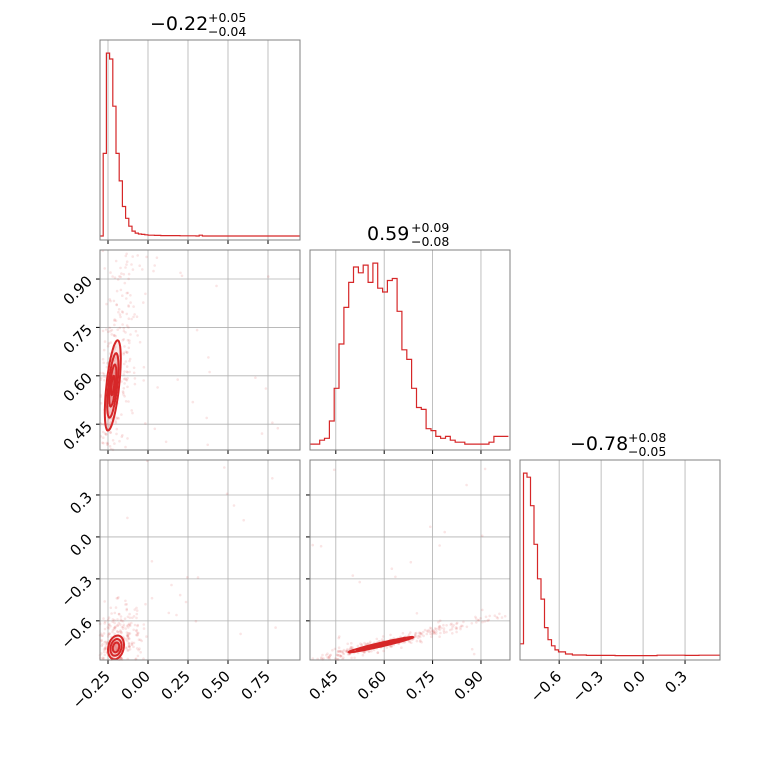 This screenshot has width=760, height=760. What do you see at coordinates (200, 350) in the screenshot?
I see `joint-1-2-frame` at bounding box center [200, 350].